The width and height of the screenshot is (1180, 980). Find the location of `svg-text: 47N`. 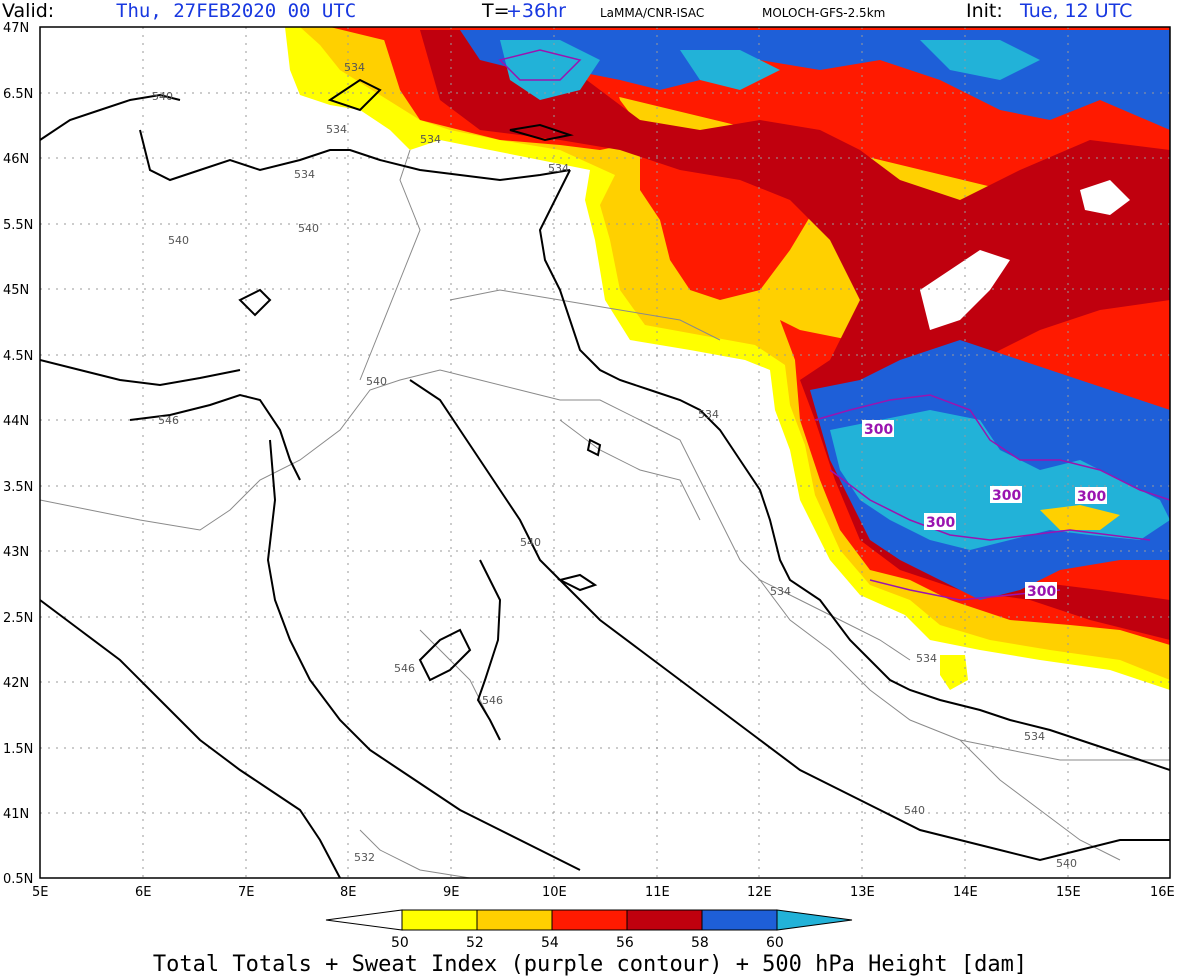

svg-text: 47N is located at coordinates (16, 28).